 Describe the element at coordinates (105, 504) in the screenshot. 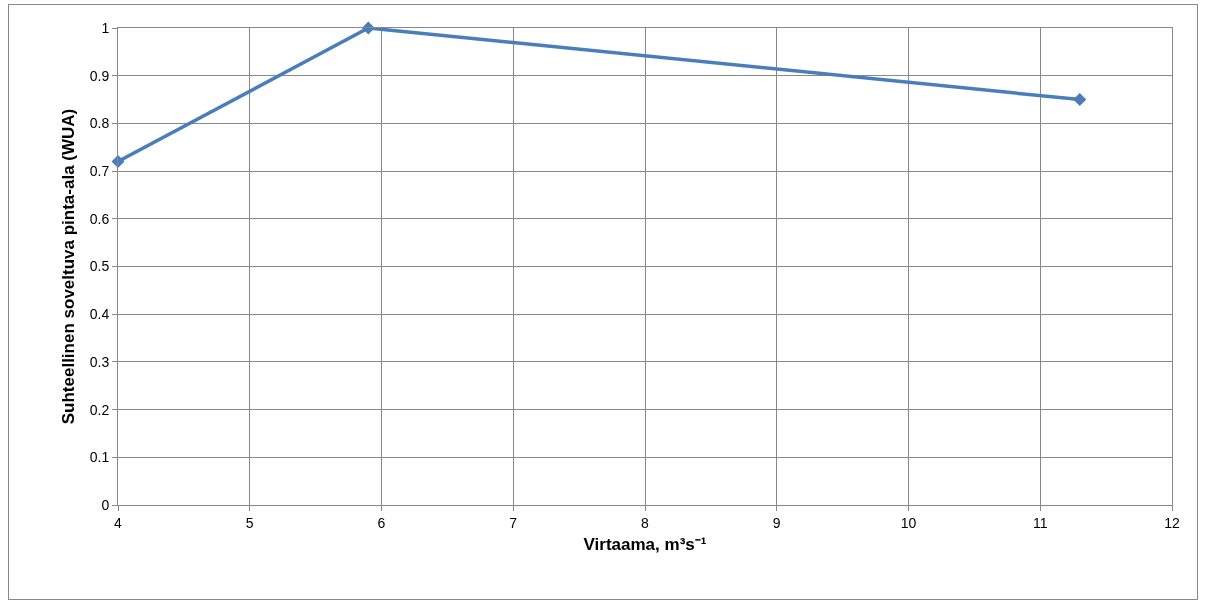

I see `y-tick-label: 0` at that location.